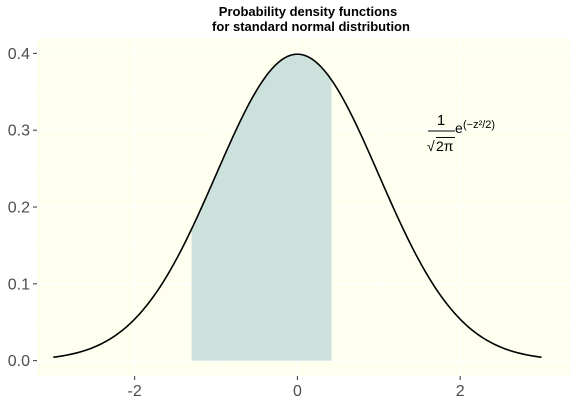 This screenshot has width=576, height=403. I want to click on x-tick-label: 2, so click(460, 391).